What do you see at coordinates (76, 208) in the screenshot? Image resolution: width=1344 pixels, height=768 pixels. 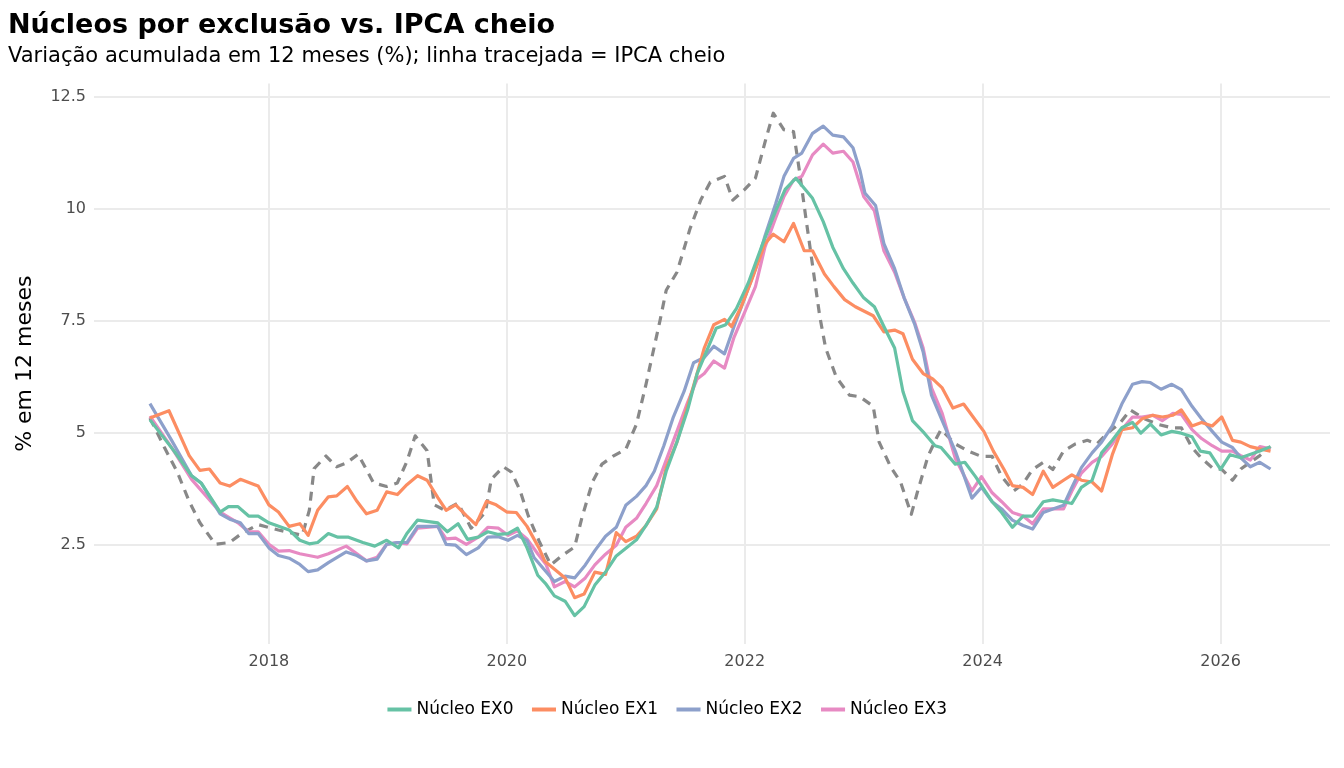 I see `y-tick-label: 10` at bounding box center [76, 208].